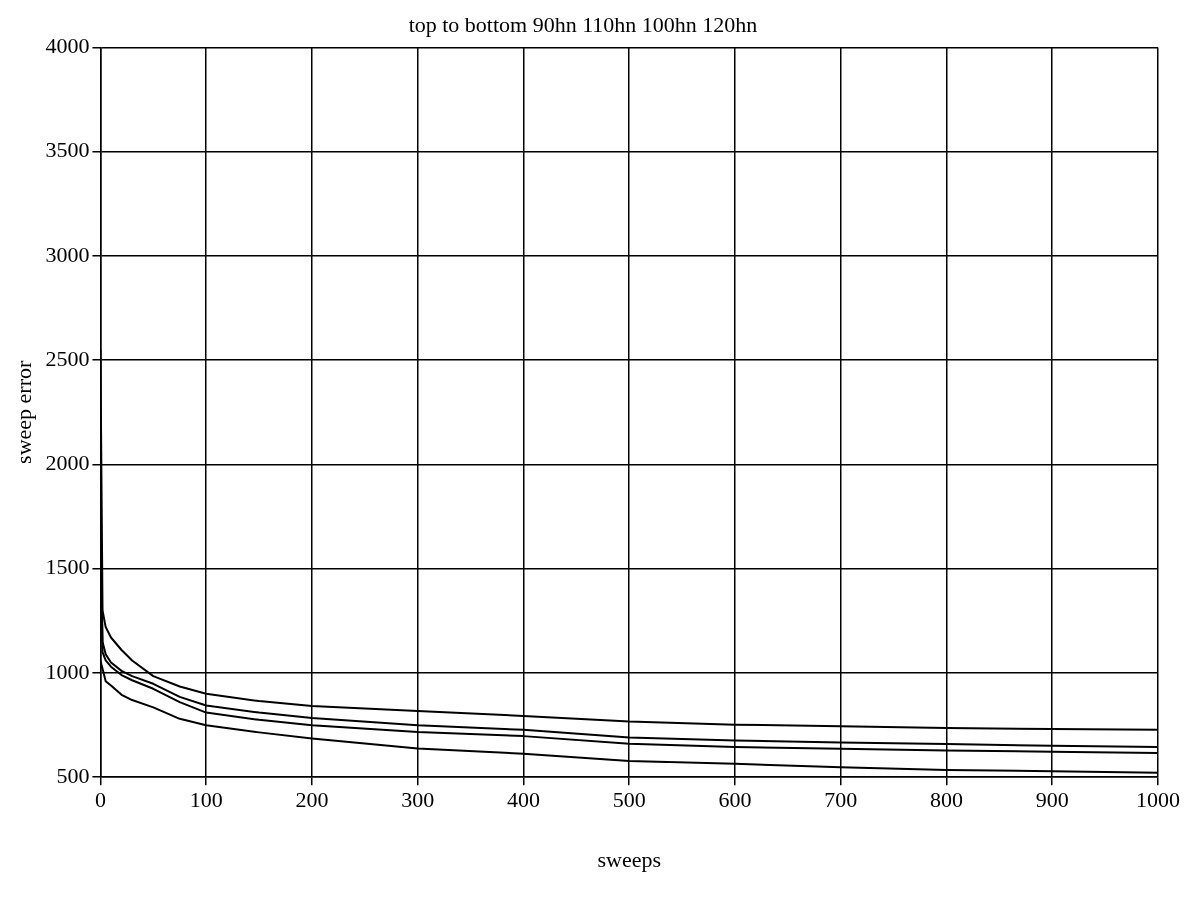 The height and width of the screenshot is (897, 1199). Describe the element at coordinates (67, 463) in the screenshot. I see `y-tick-label: 2000` at that location.